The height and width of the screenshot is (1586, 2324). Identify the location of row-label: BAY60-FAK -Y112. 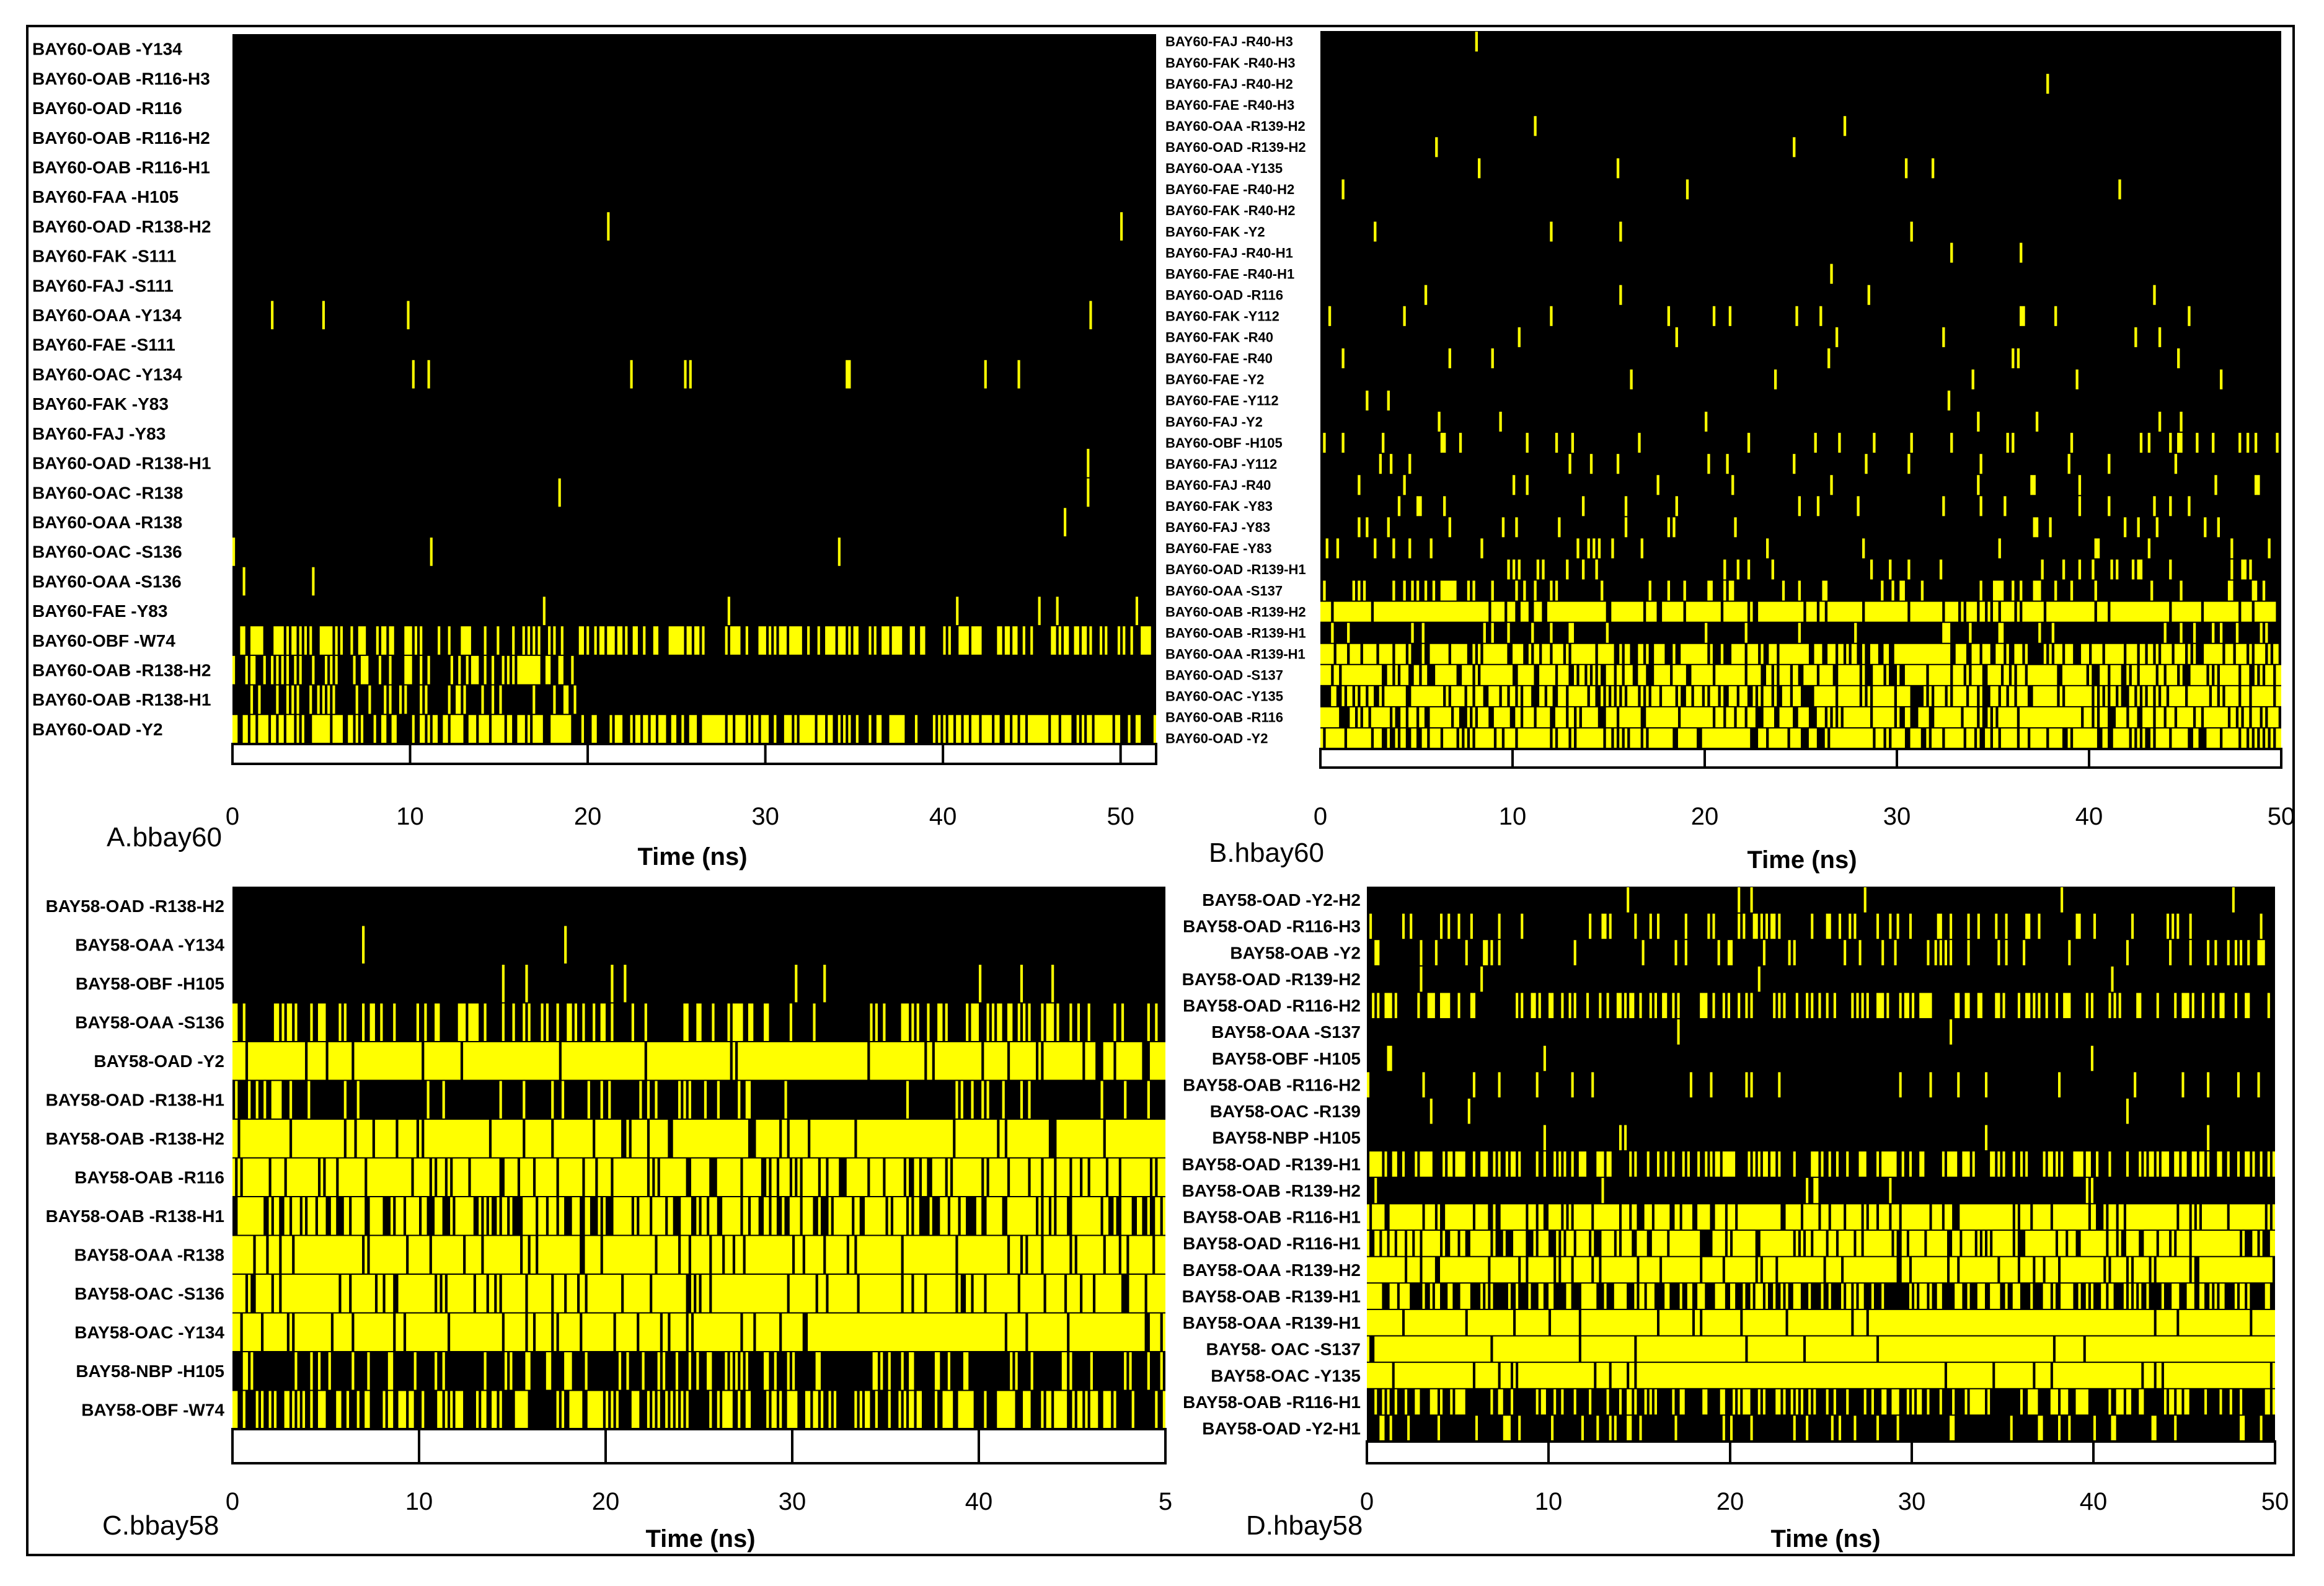
(1222, 316).